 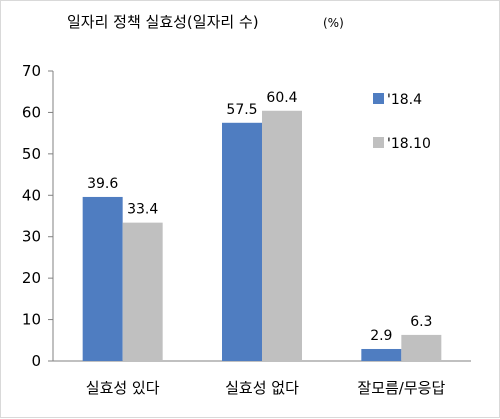 What do you see at coordinates (421, 322) in the screenshot?
I see `data-label: 6.3` at bounding box center [421, 322].